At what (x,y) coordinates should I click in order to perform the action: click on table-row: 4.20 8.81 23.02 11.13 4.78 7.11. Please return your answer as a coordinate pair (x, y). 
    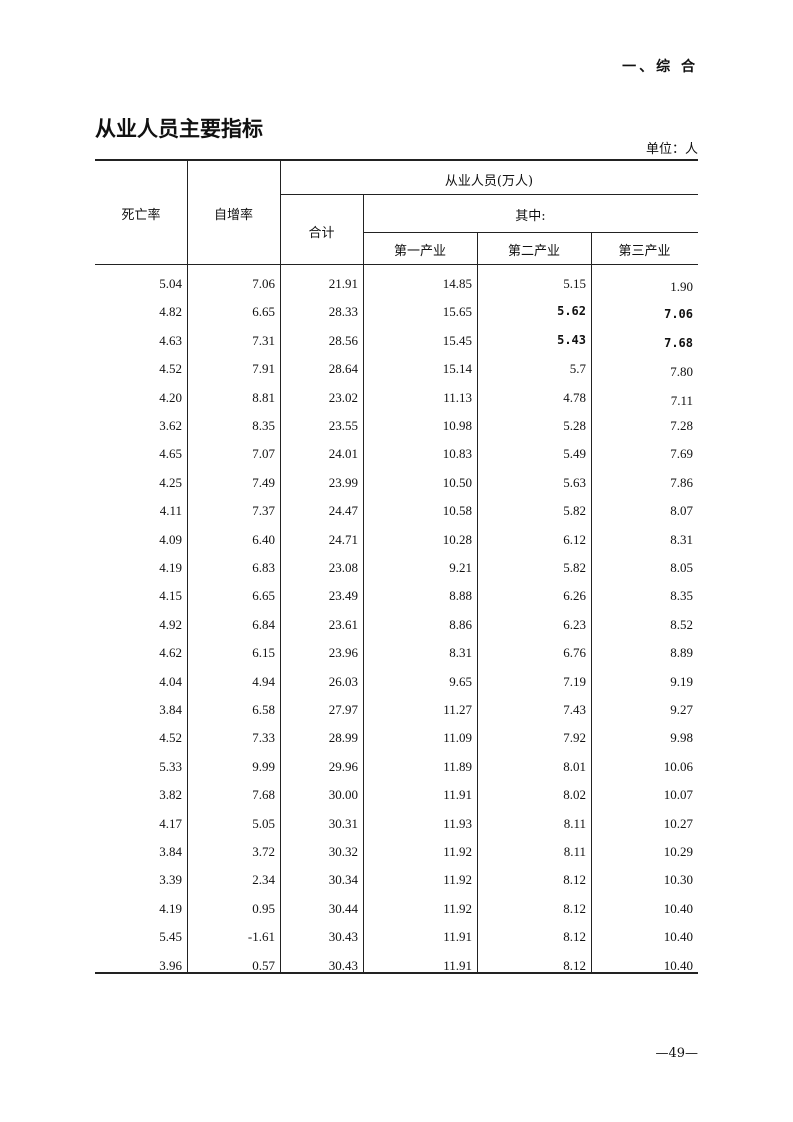
    Looking at the image, I should click on (396, 404).